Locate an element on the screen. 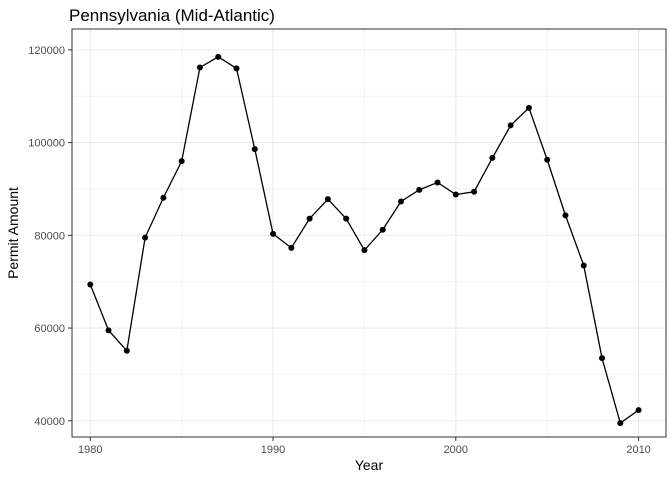 The image size is (672, 480). x-tick-label: 2010 is located at coordinates (638, 450).